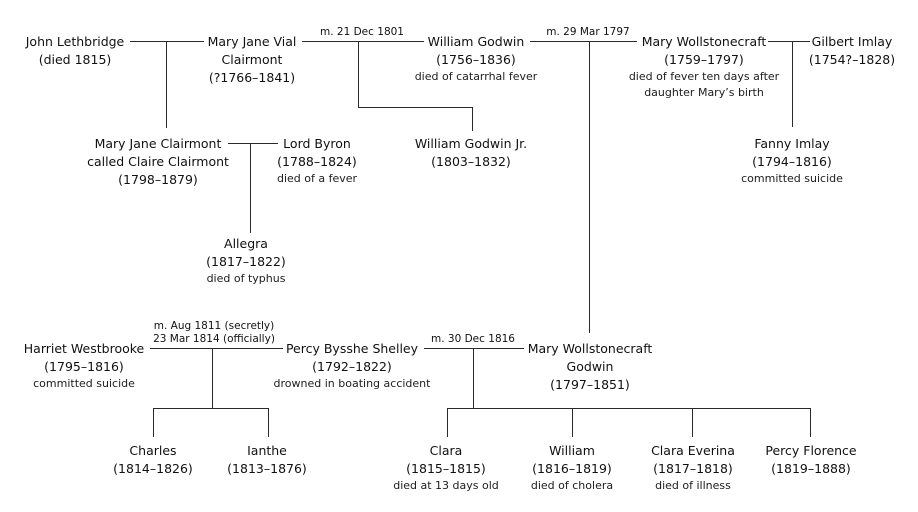  What do you see at coordinates (471, 161) in the screenshot?
I see `person-dates: (1803–1832)` at bounding box center [471, 161].